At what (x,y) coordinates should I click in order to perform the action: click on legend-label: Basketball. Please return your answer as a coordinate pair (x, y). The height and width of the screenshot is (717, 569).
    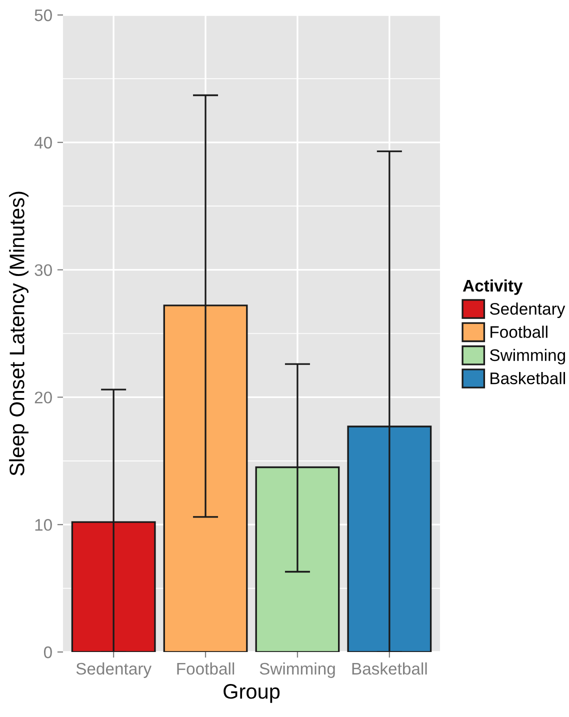
    Looking at the image, I should click on (527, 378).